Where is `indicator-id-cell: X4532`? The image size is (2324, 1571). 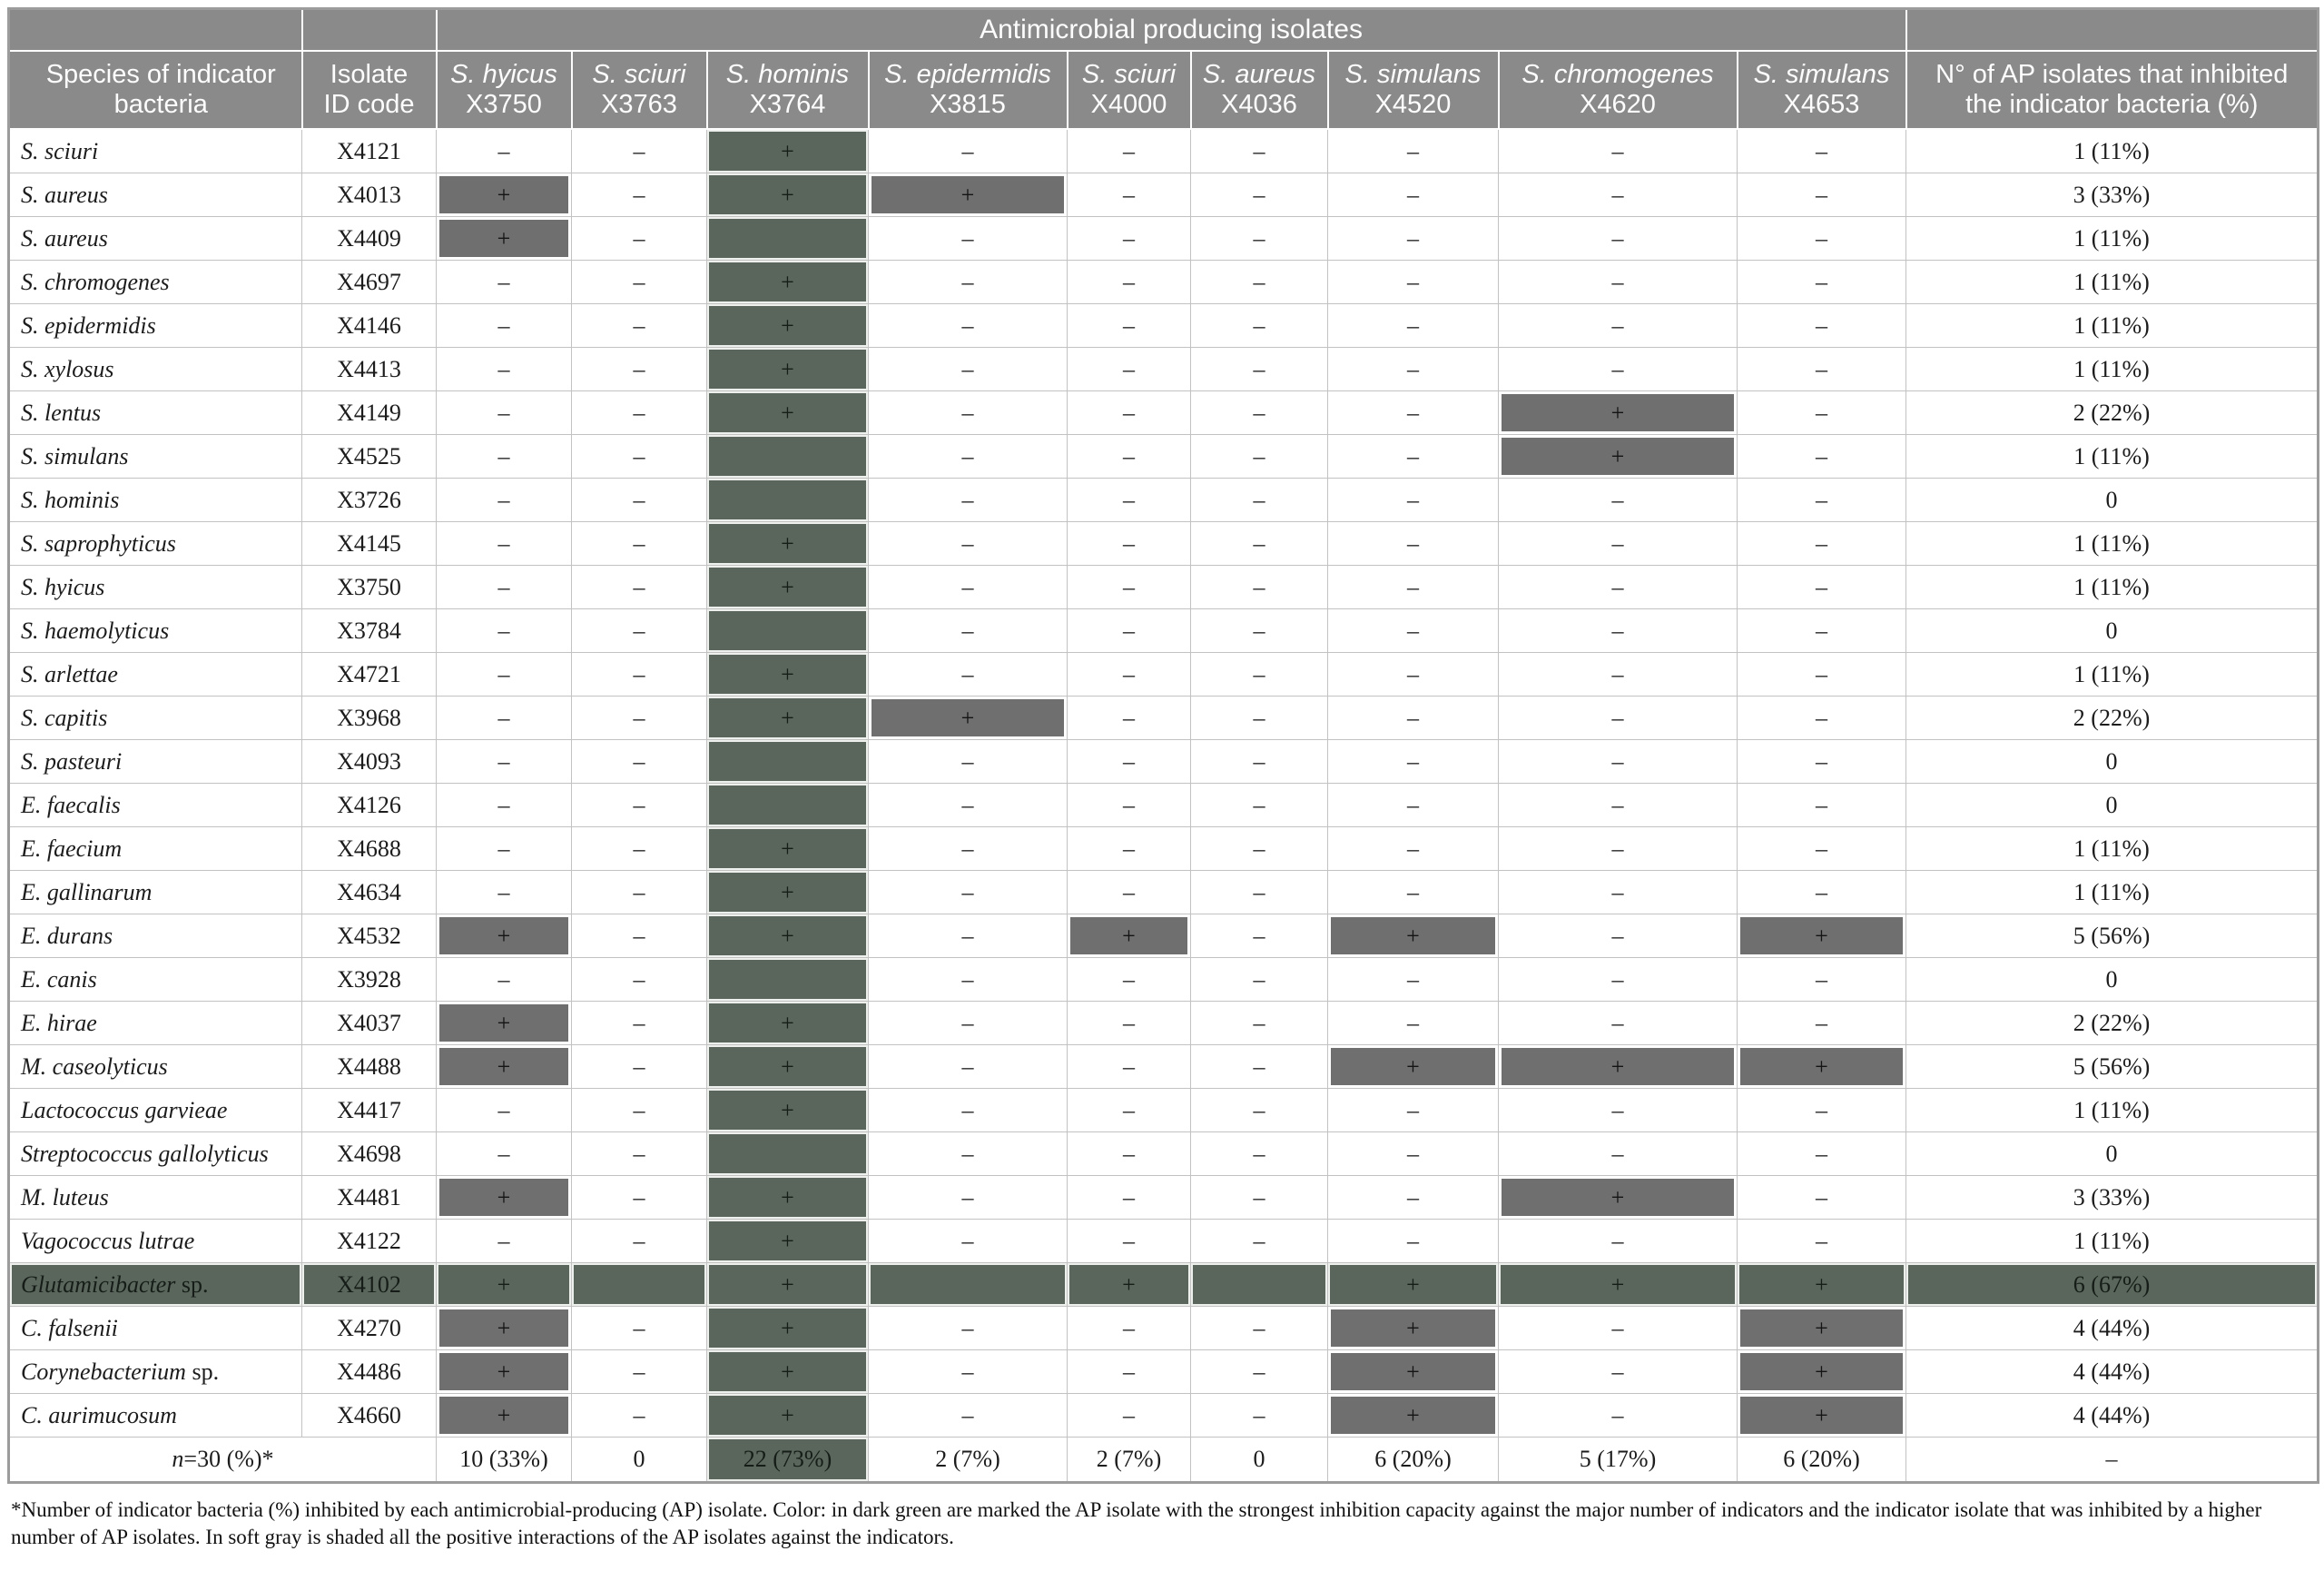
indicator-id-cell: X4532 is located at coordinates (369, 936).